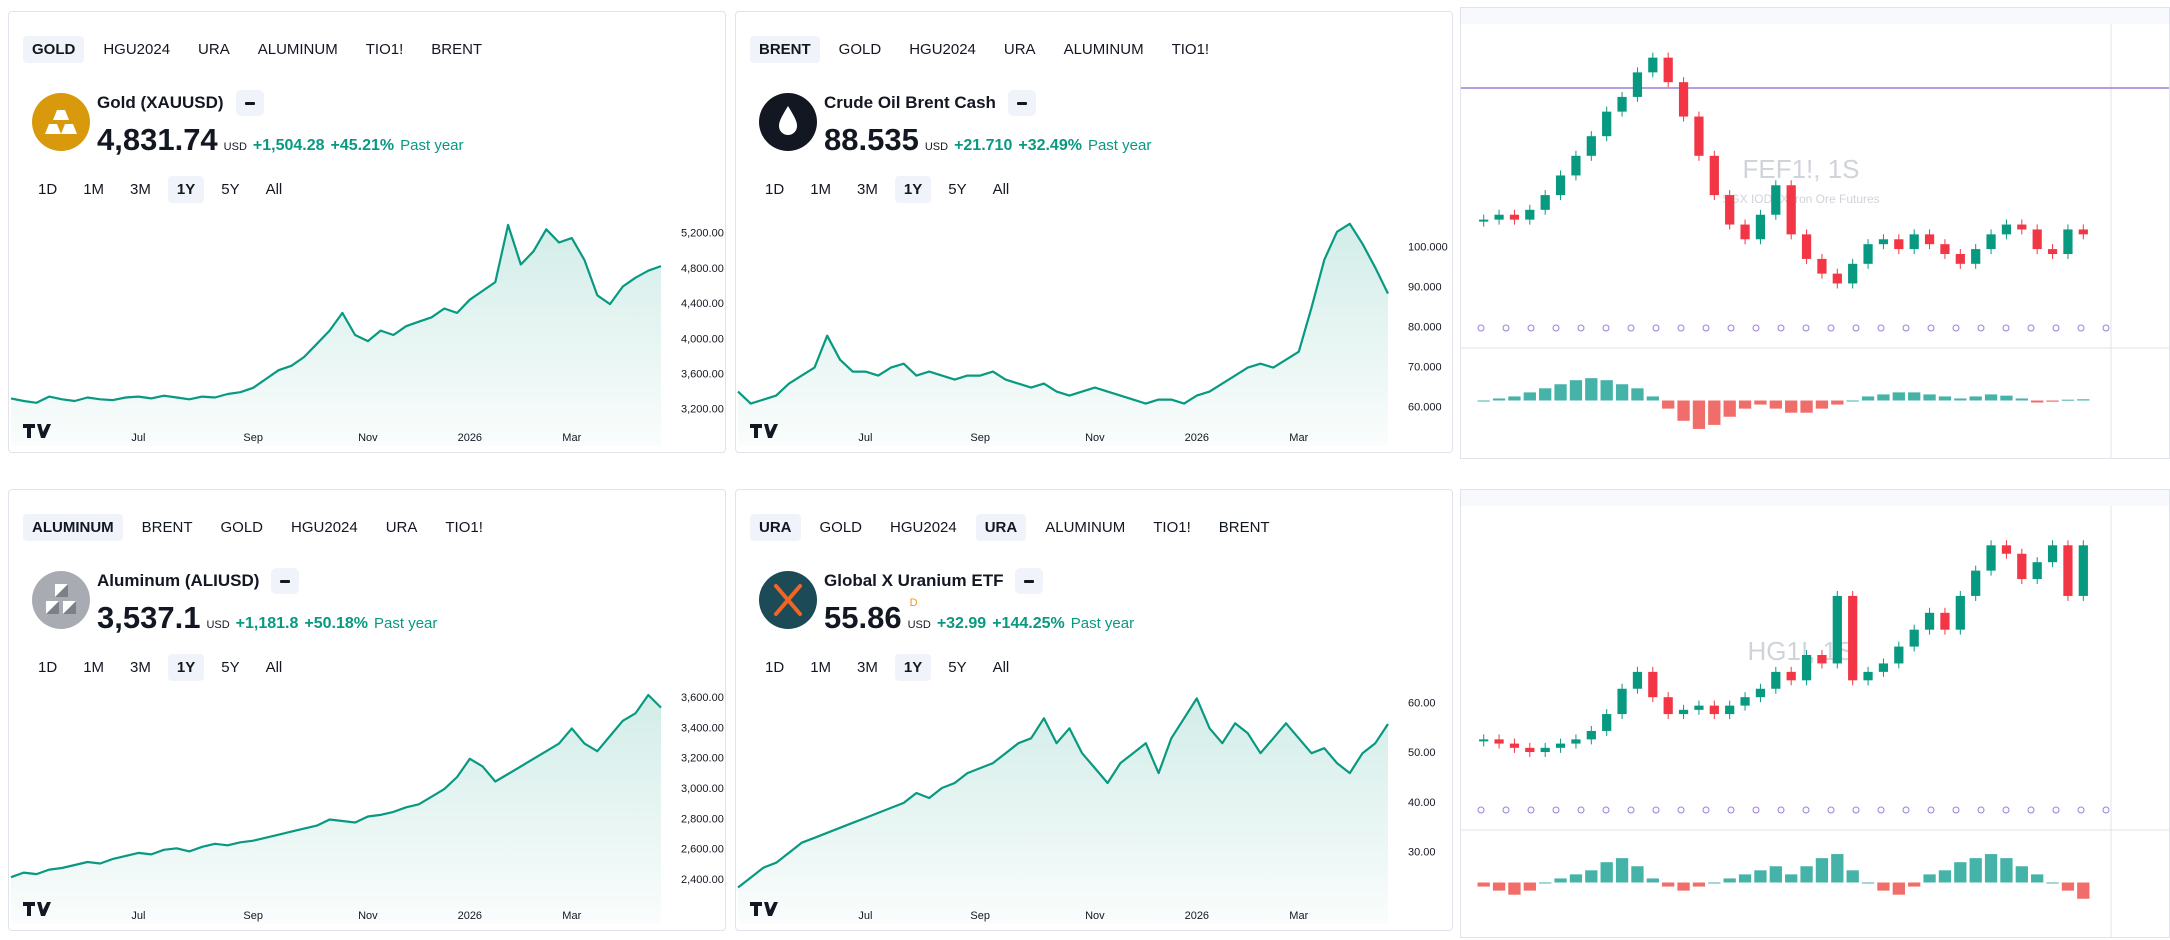 This screenshot has height=940, width=2170. I want to click on period: Past year, so click(432, 145).